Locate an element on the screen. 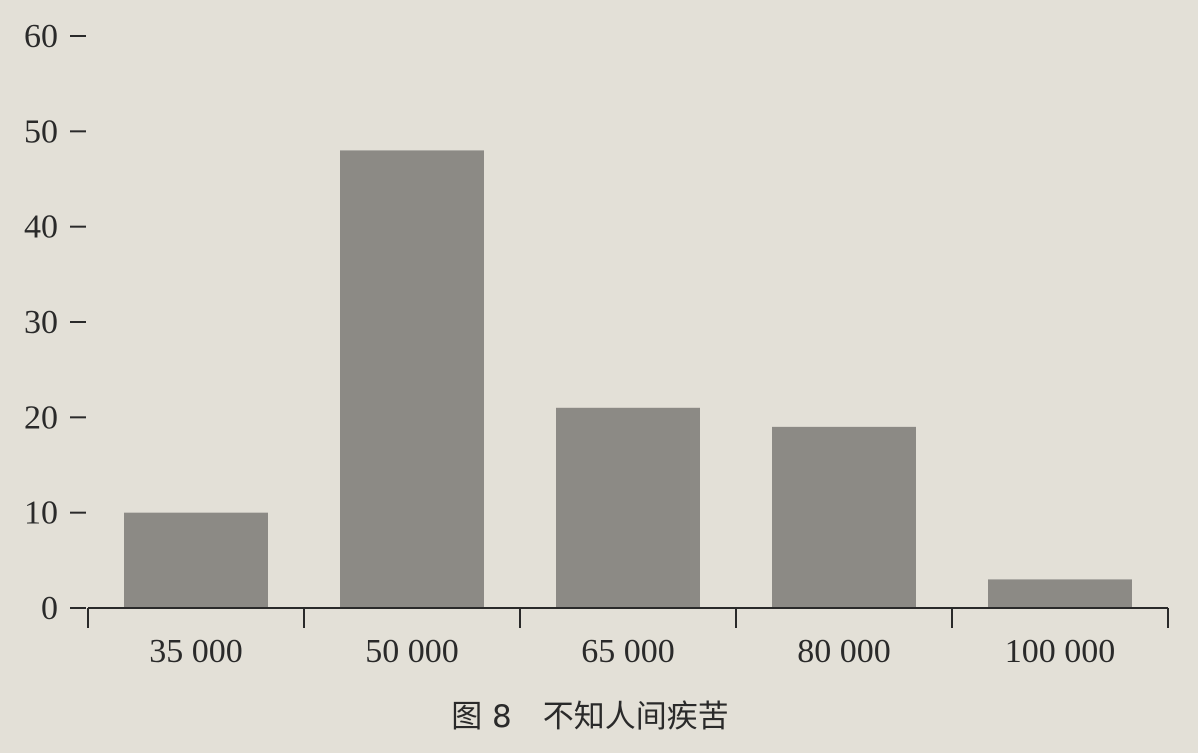 The height and width of the screenshot is (753, 1198). y-axis: 0 10 20 30 40 50 60 is located at coordinates (55, 322).